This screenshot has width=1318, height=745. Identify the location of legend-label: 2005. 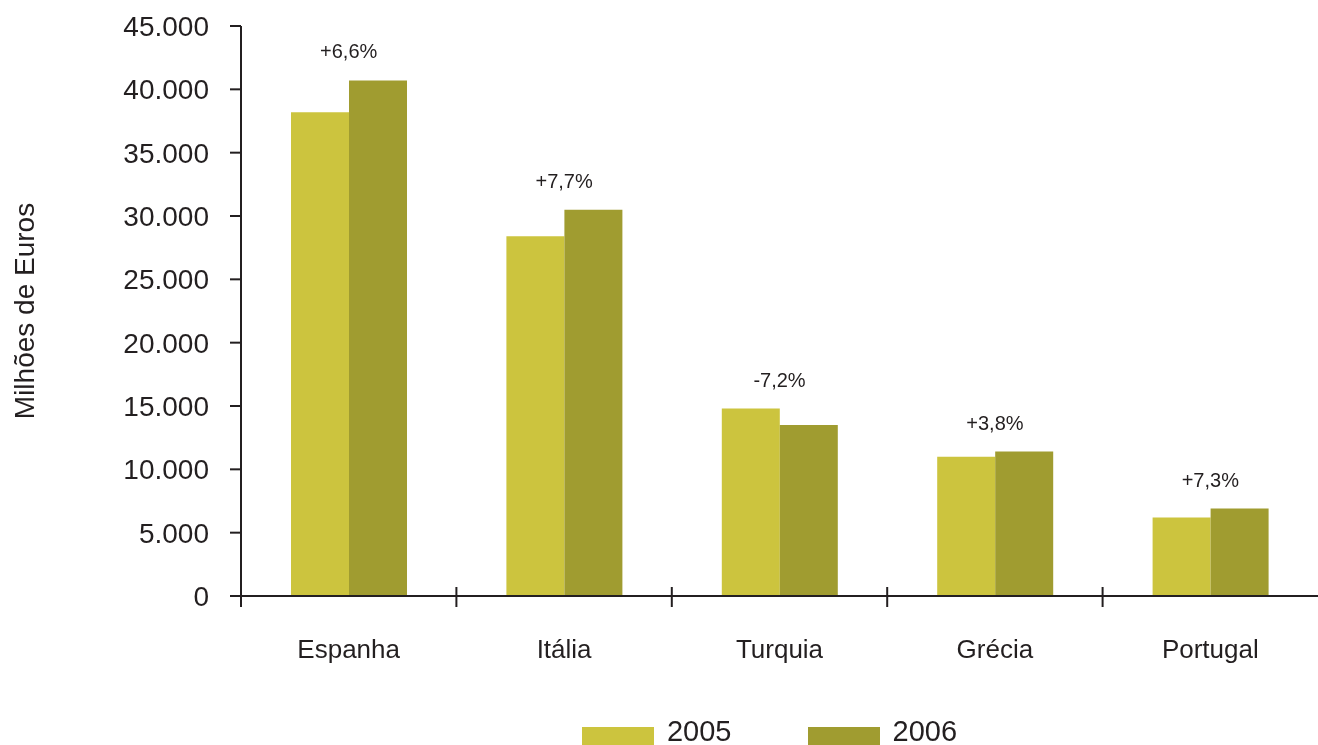
(699, 730).